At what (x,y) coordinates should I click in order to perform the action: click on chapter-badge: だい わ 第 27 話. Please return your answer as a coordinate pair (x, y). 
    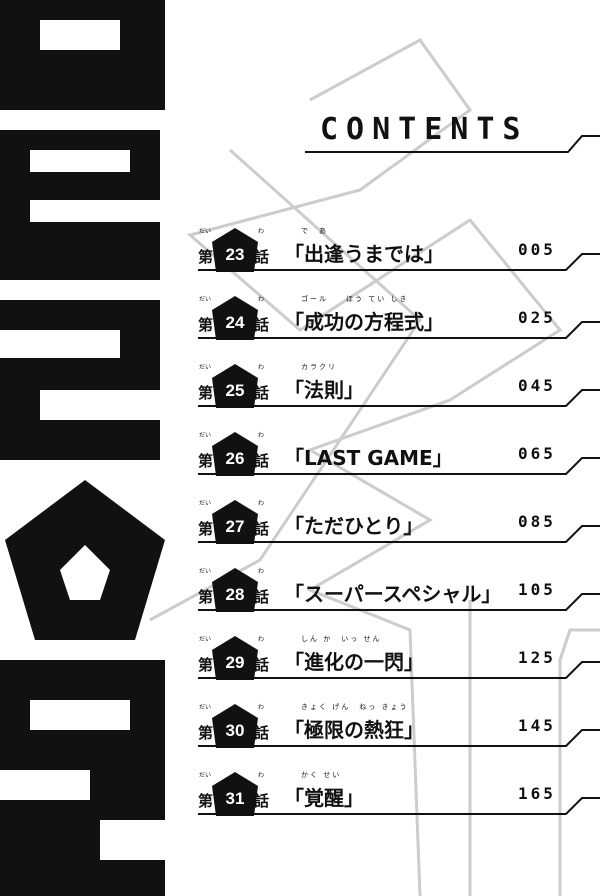
    Looking at the image, I should click on (234, 522).